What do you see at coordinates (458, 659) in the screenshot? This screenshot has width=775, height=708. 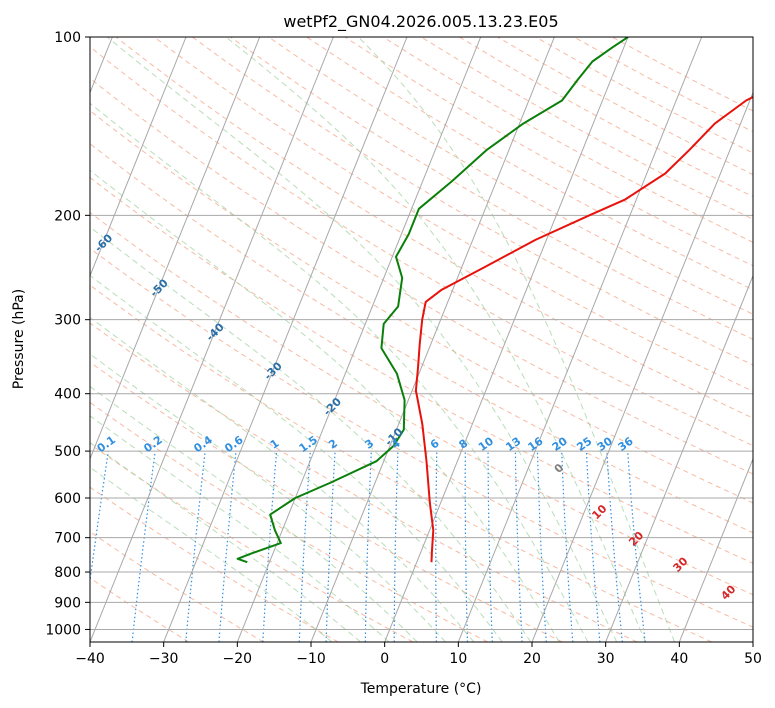 I see `x-tick-label: 10` at bounding box center [458, 659].